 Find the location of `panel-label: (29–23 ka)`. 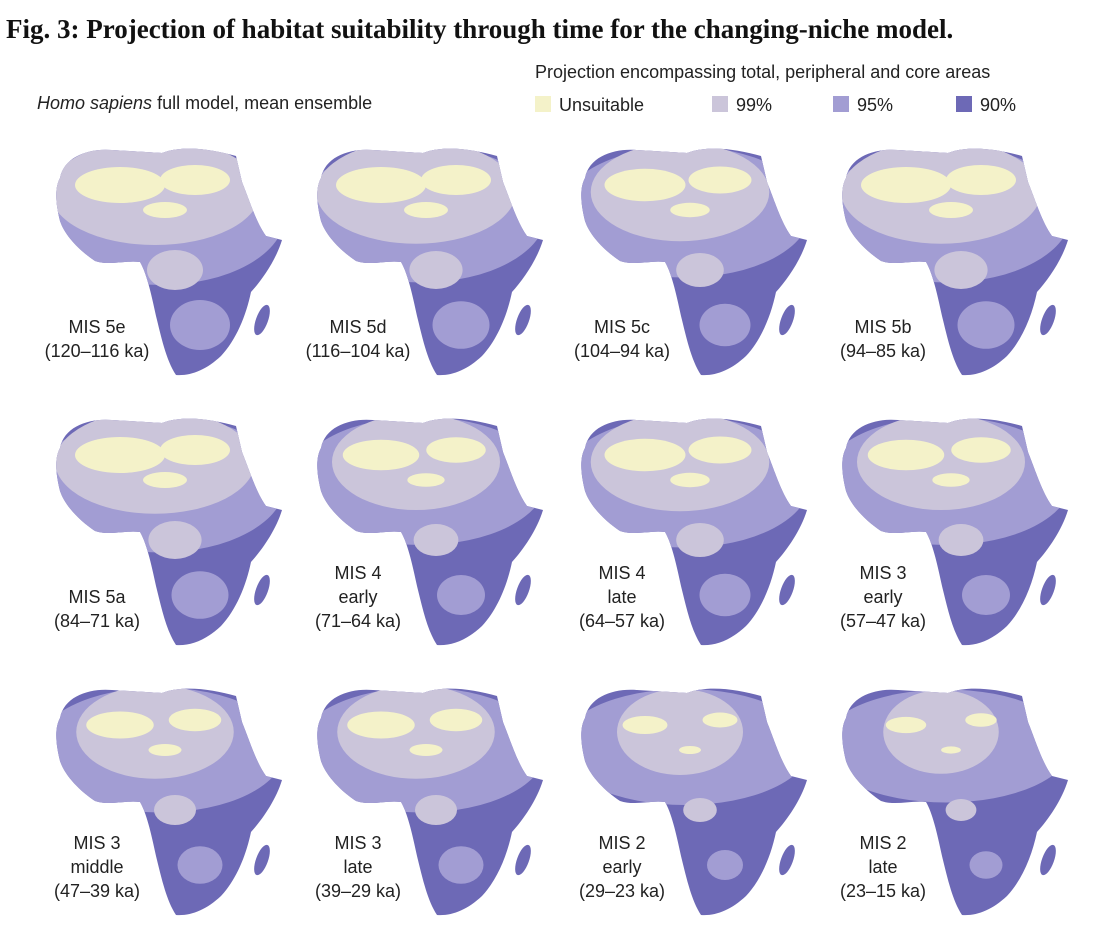

panel-label: (29–23 ka) is located at coordinates (622, 891).